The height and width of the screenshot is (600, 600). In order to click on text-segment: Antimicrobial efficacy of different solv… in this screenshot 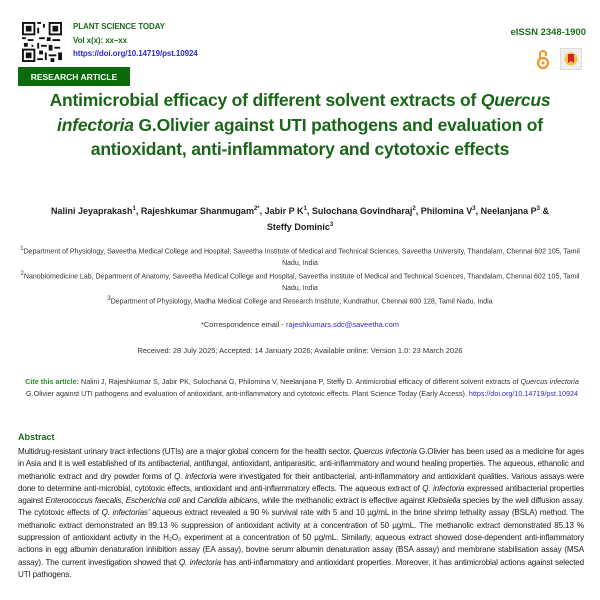, I will do `click(265, 100)`.